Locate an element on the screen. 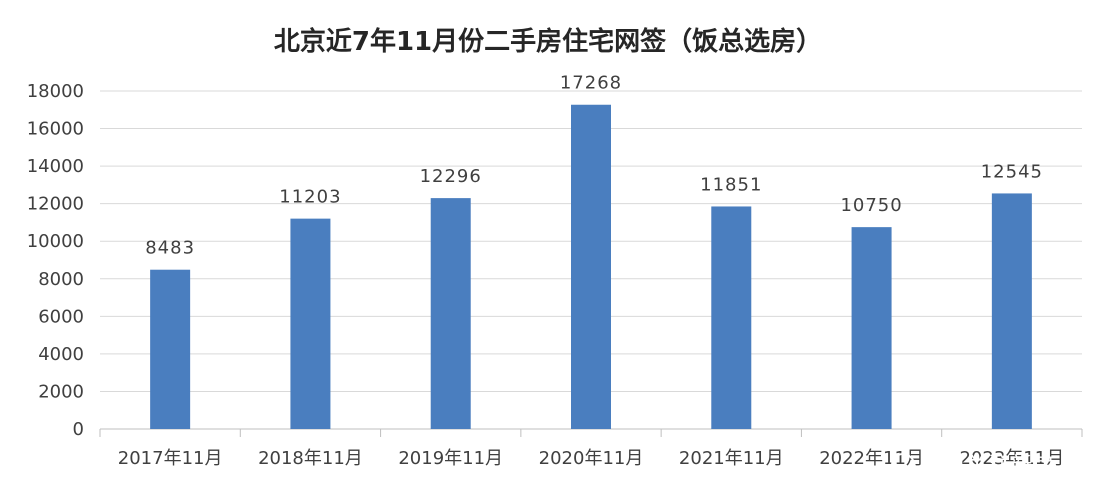 The height and width of the screenshot is (492, 1108). data-label: 12545 is located at coordinates (1012, 171).